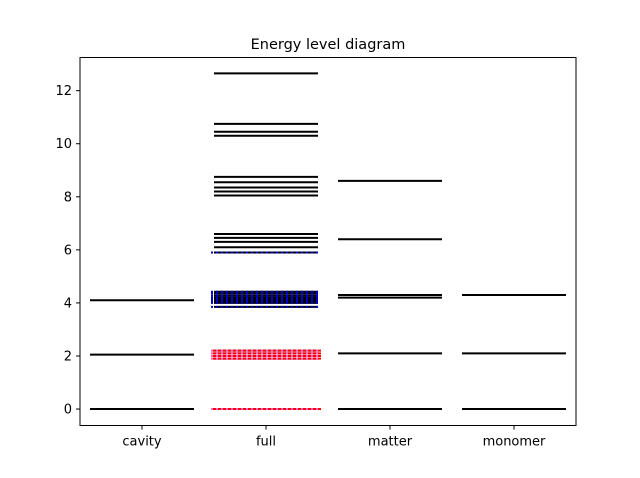  Describe the element at coordinates (68, 303) in the screenshot. I see `y-tick-label: 4` at that location.